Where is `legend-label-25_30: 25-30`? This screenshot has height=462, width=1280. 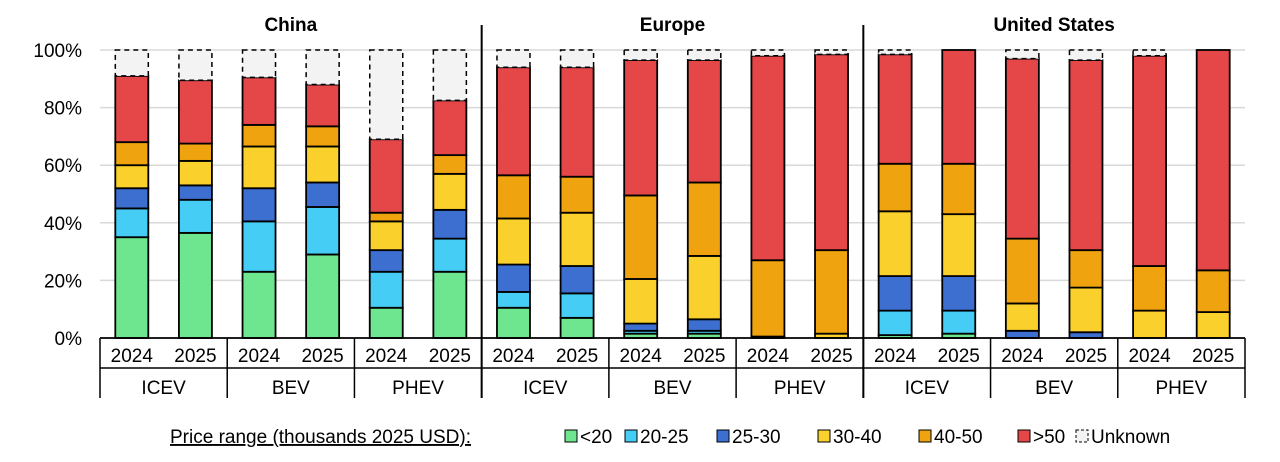
legend-label-25_30: 25-30 is located at coordinates (756, 437).